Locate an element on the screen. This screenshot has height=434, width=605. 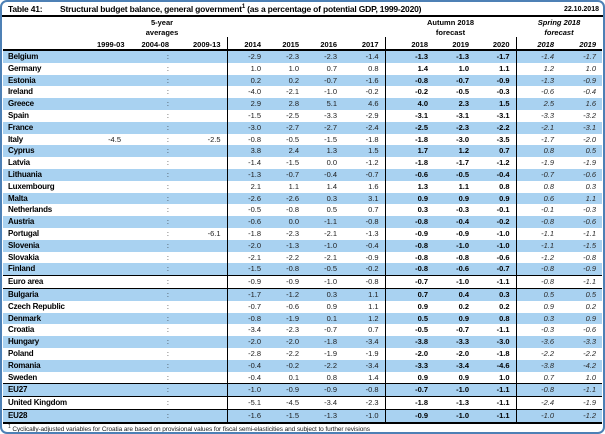
country-label: Czech Republic is located at coordinates (36, 306).